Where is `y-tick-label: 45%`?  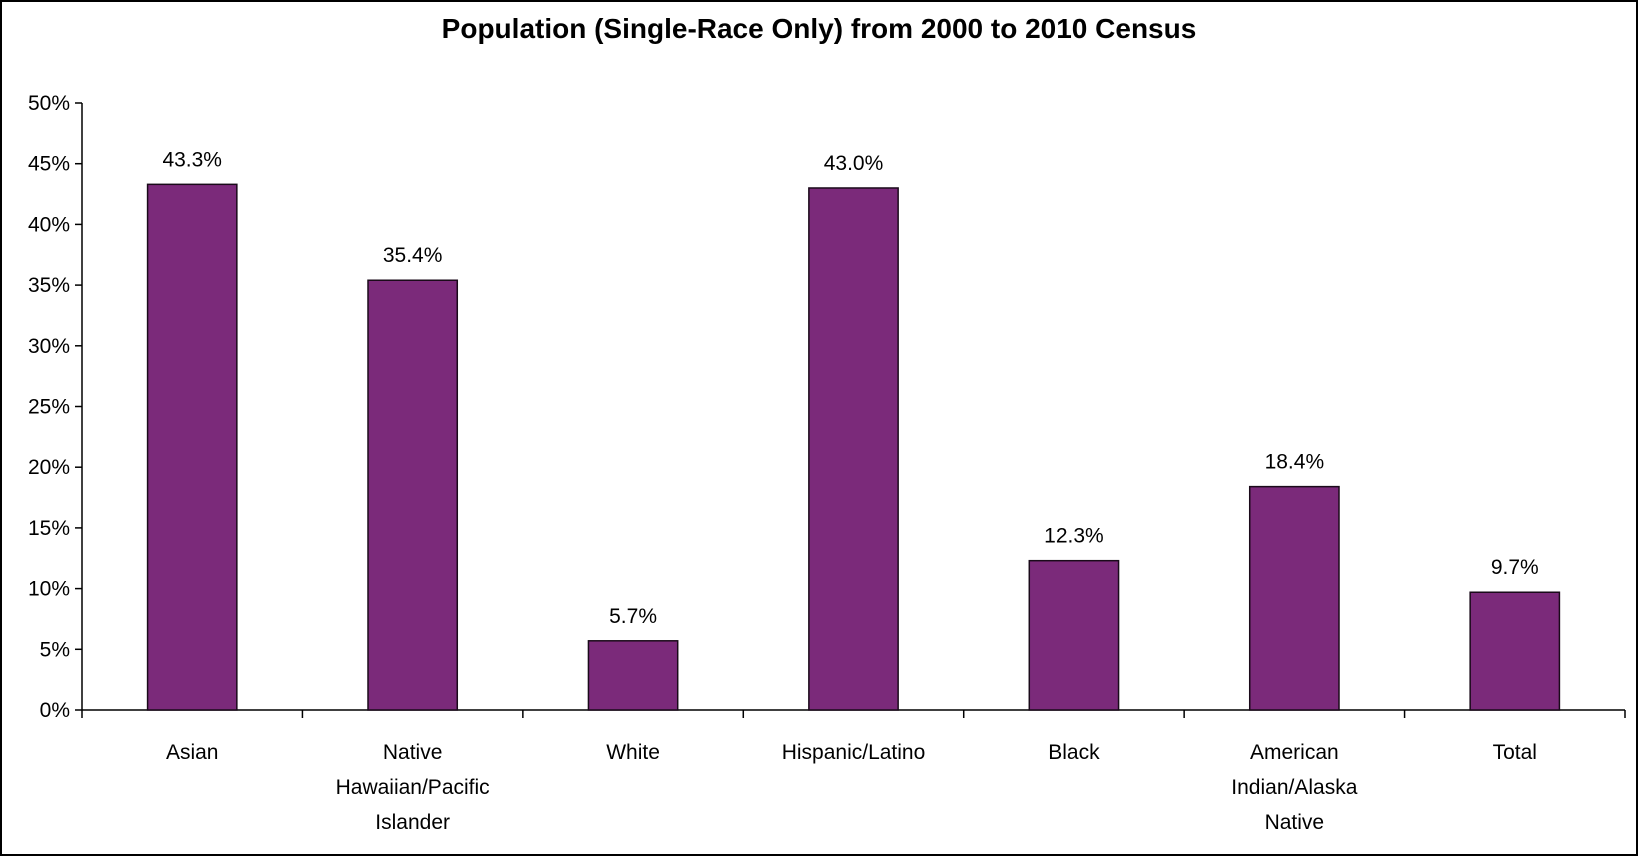 y-tick-label: 45% is located at coordinates (49, 164).